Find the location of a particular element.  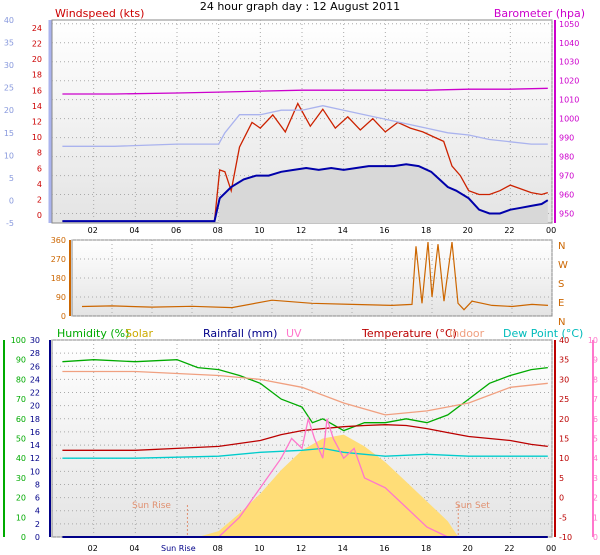

y-rain-tick-label: 6 is located at coordinates (37, 498).